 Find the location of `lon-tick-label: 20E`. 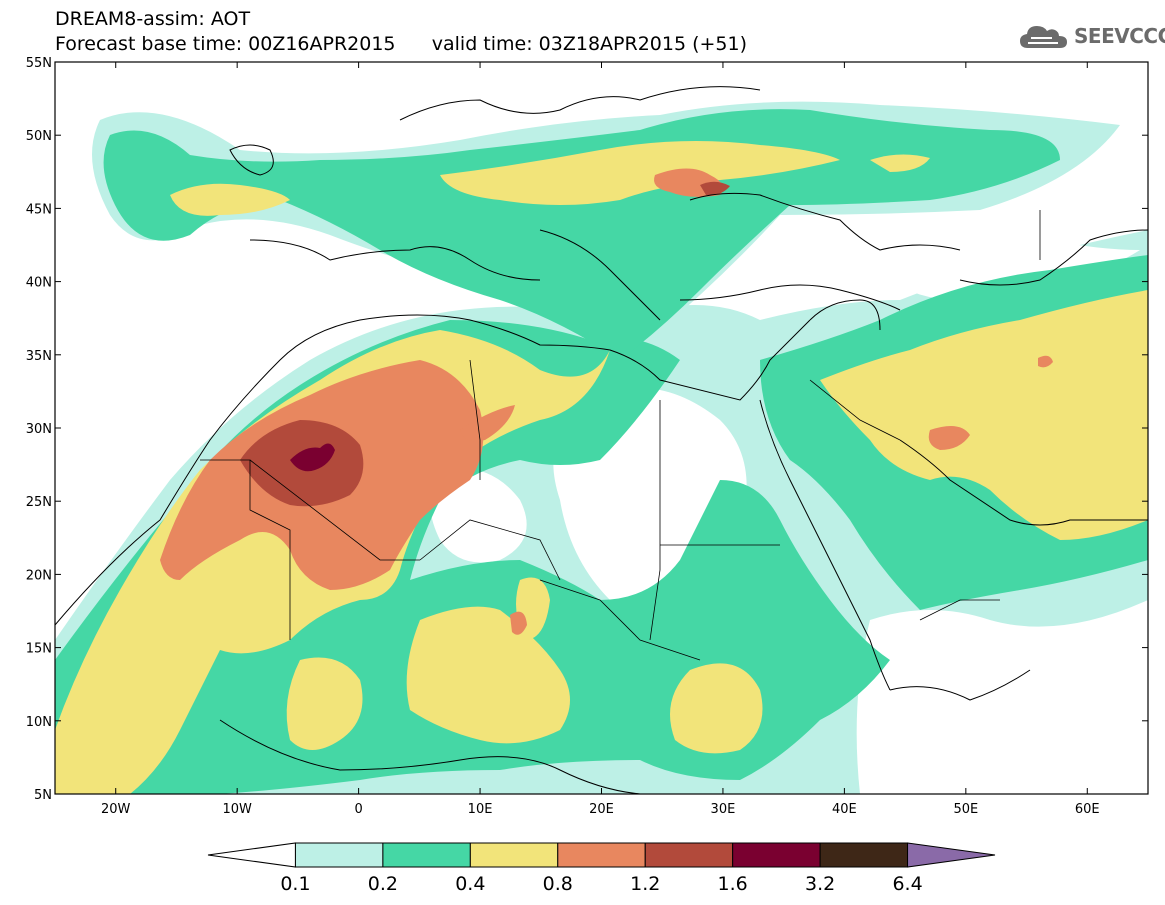

lon-tick-label: 20E is located at coordinates (601, 809).